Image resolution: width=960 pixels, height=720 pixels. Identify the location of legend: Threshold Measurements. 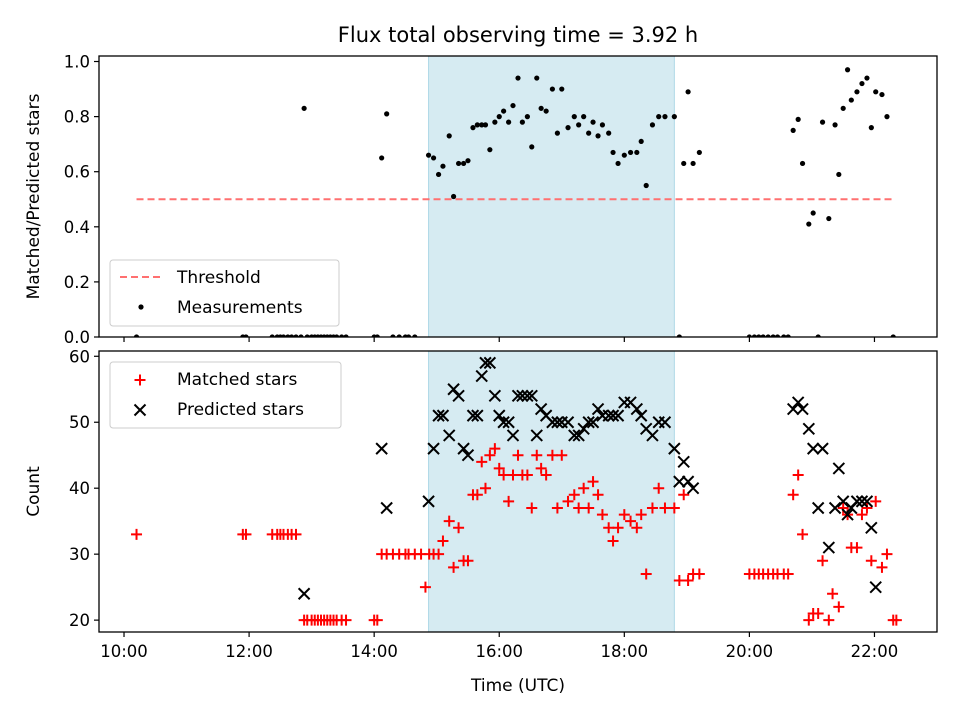
(224, 293).